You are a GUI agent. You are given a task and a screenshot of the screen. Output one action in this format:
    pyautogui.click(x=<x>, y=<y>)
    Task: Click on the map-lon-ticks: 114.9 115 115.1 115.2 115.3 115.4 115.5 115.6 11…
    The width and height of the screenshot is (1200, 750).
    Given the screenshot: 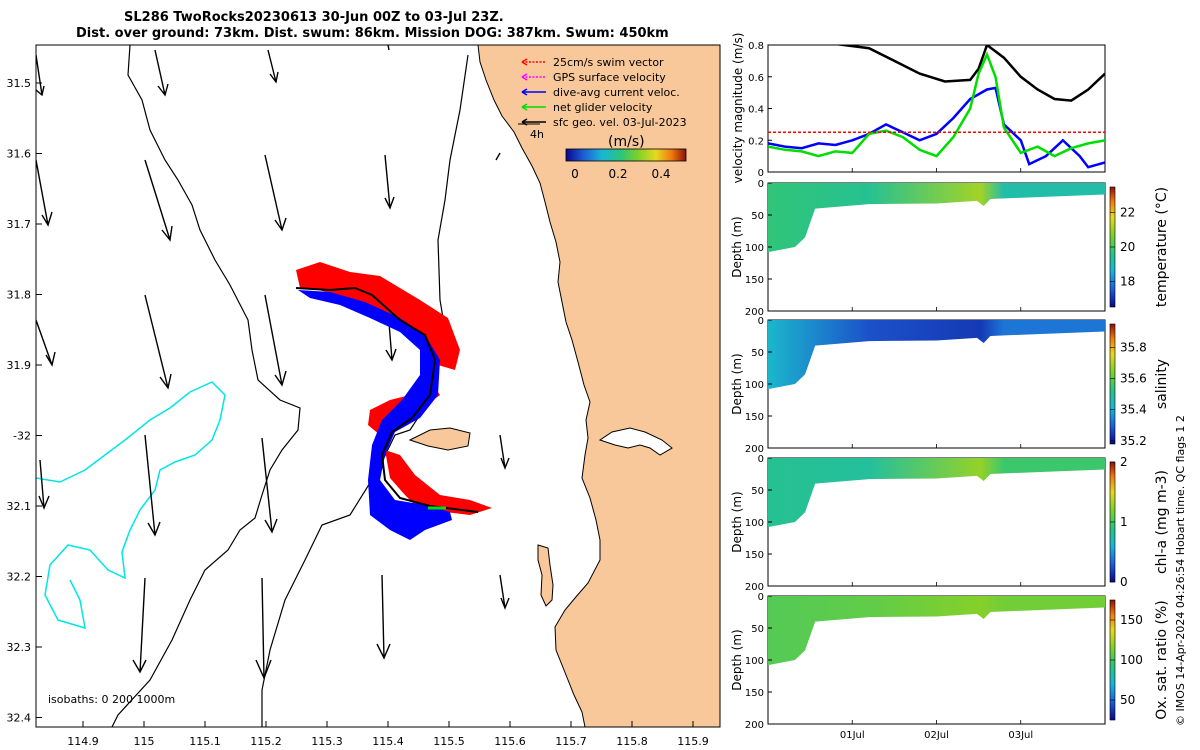 What is the action you would take?
    pyautogui.click(x=388, y=734)
    